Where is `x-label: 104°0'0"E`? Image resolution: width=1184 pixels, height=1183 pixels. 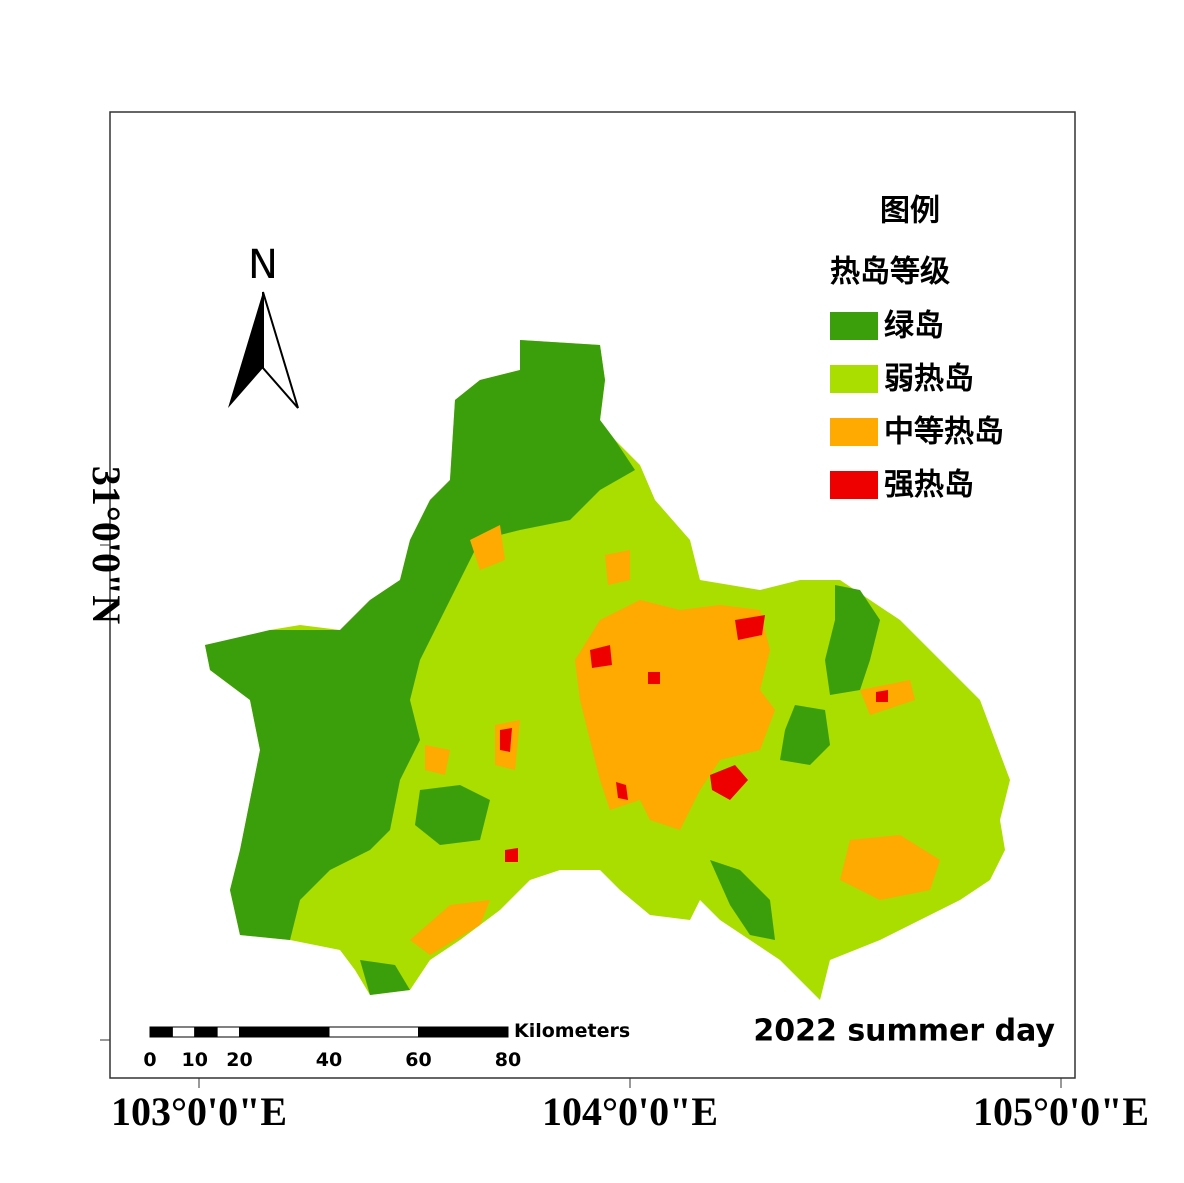 x-label: 104°0'0"E is located at coordinates (630, 1111).